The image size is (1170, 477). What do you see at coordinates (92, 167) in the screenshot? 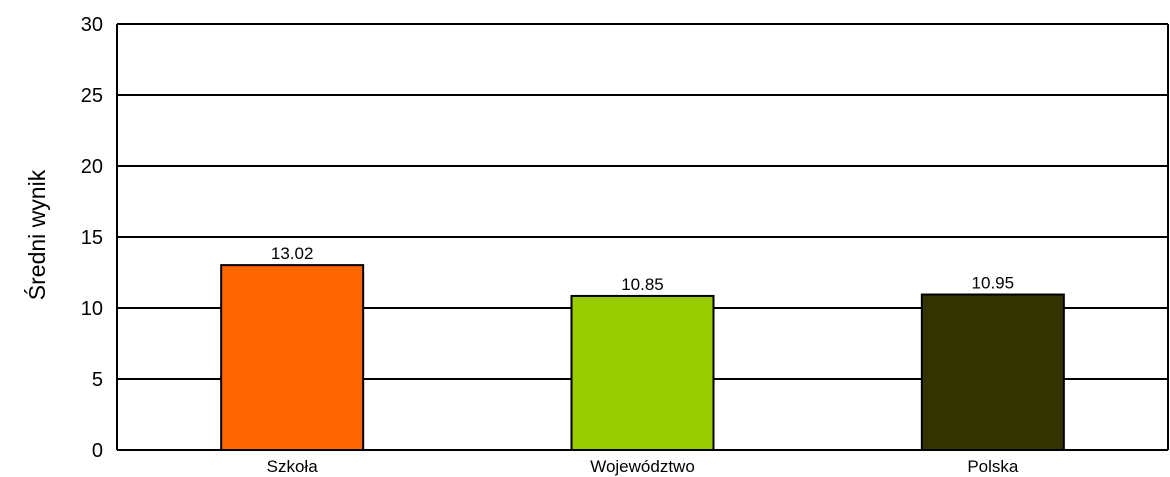
I see `y-tick-label-20: 20` at bounding box center [92, 167].